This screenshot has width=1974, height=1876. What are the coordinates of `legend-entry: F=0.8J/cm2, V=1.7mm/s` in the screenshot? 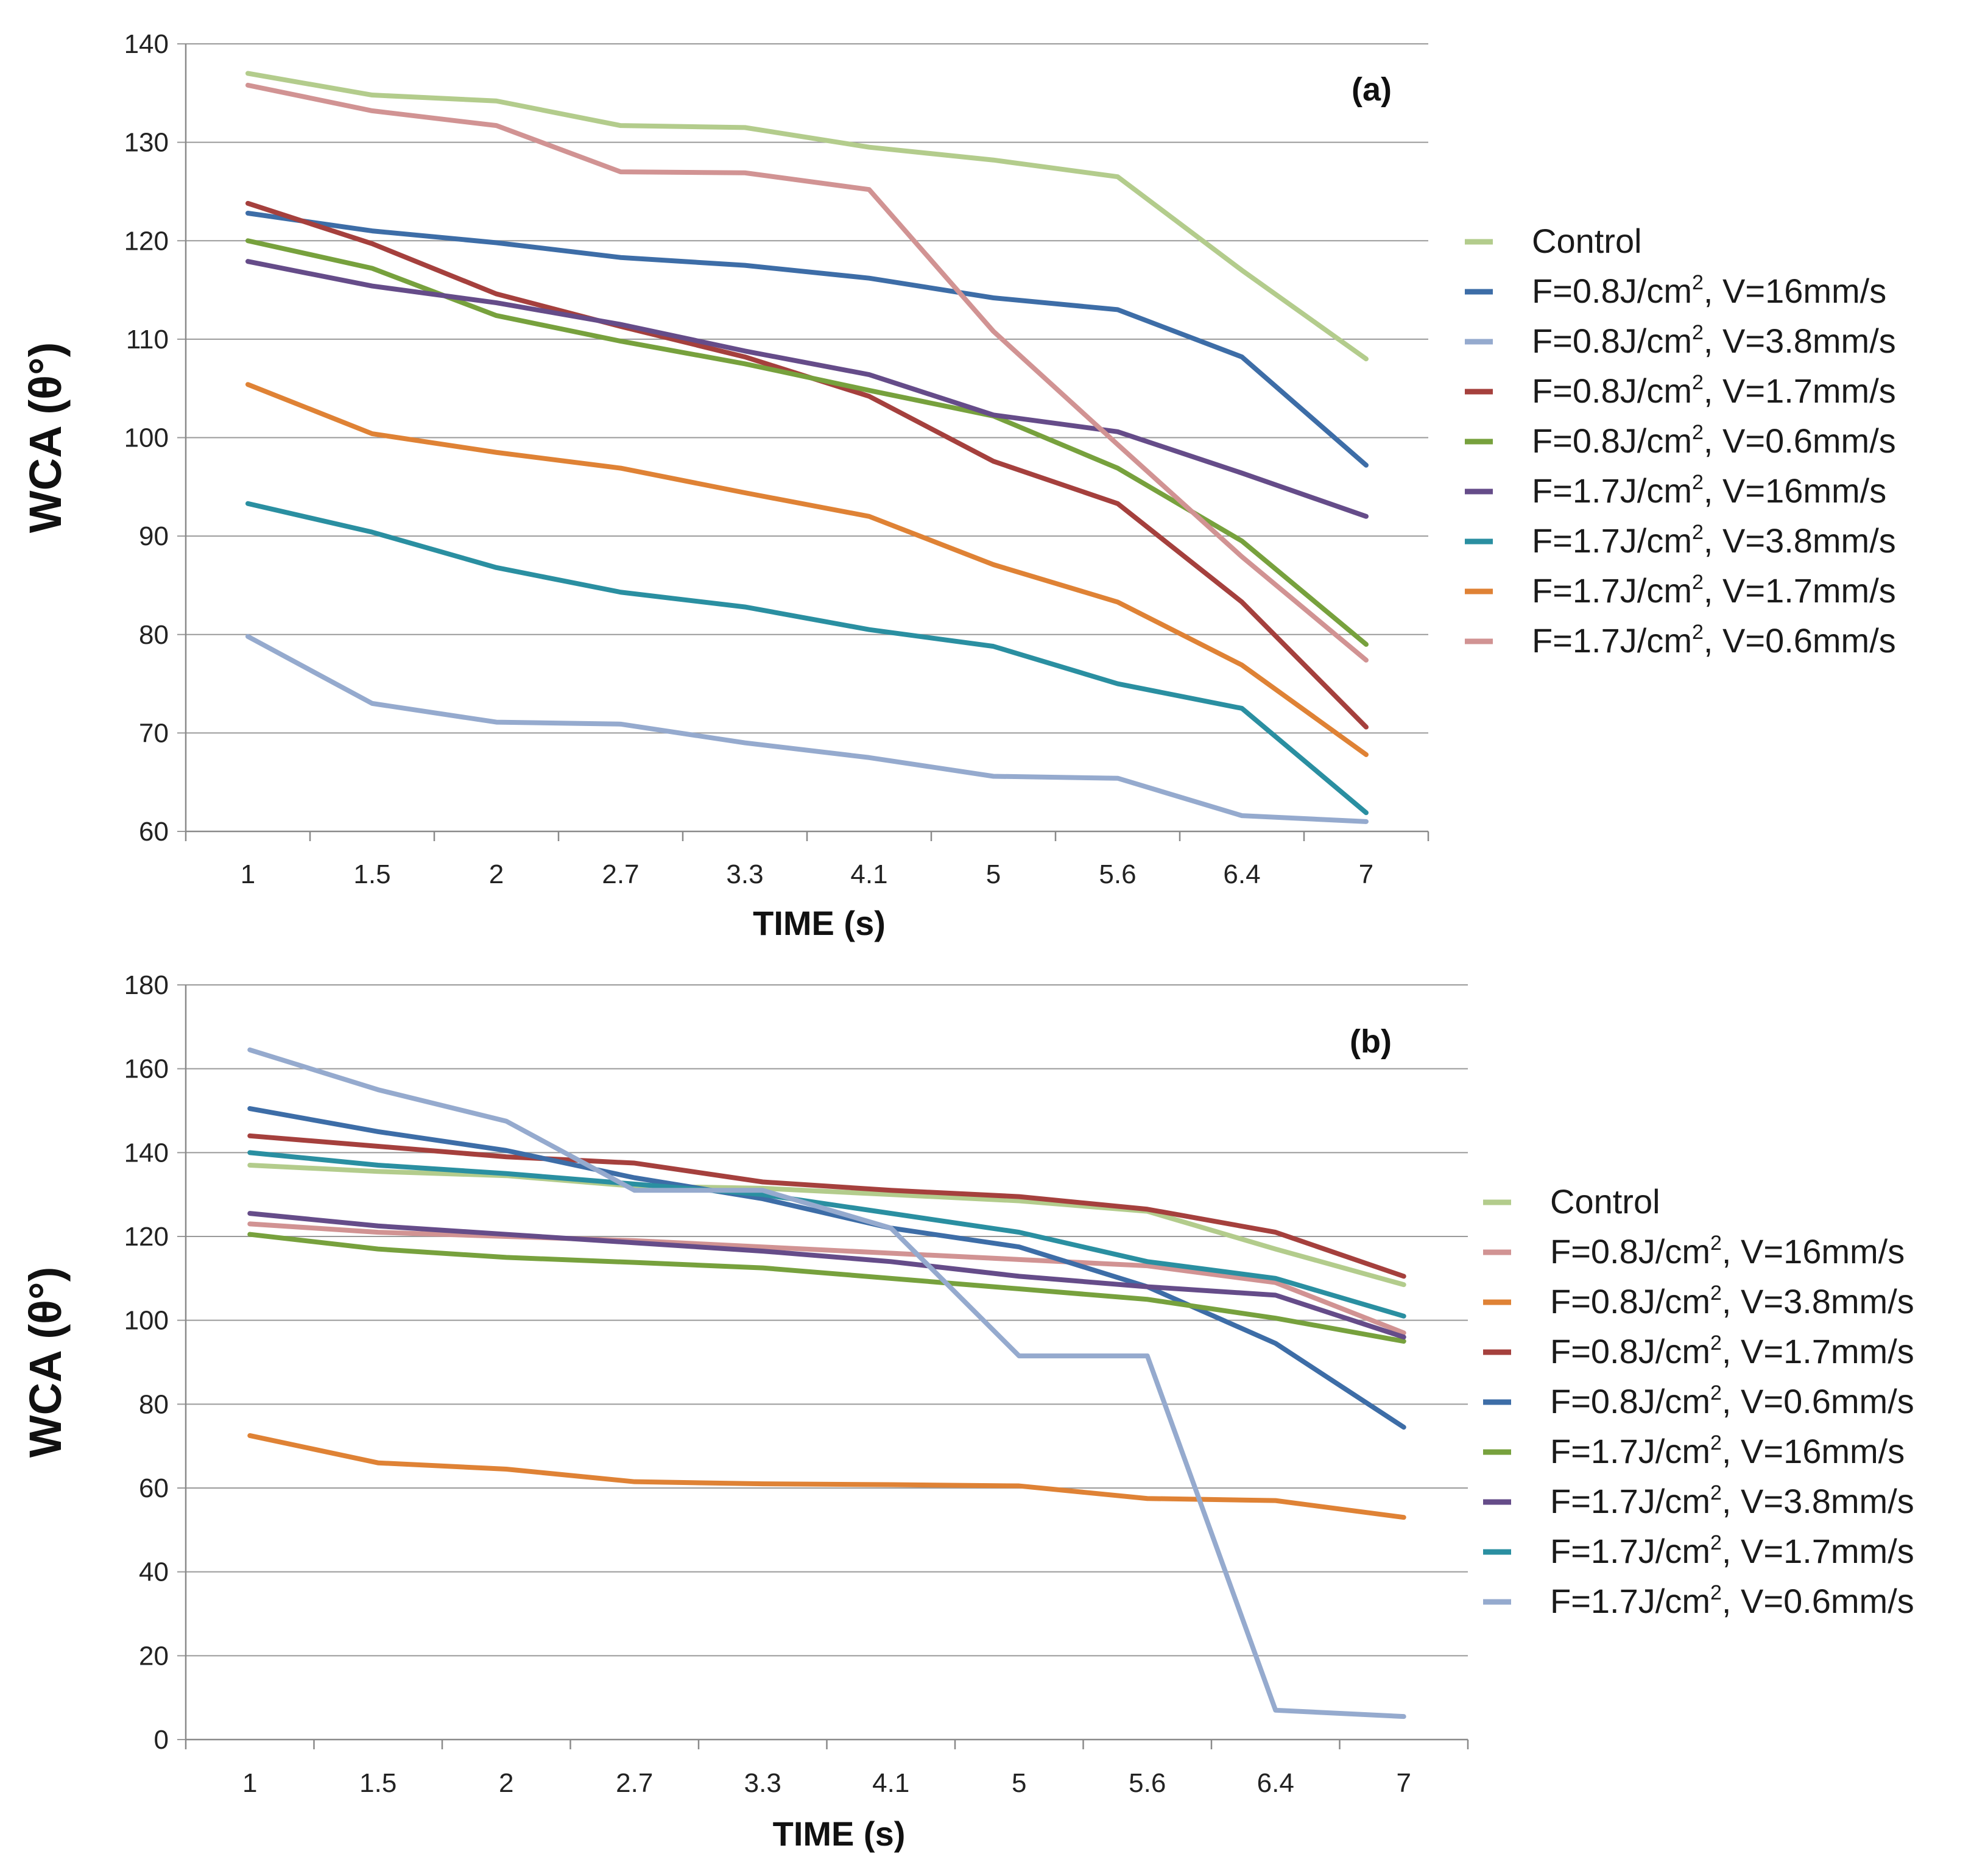 It's located at (1732, 1351).